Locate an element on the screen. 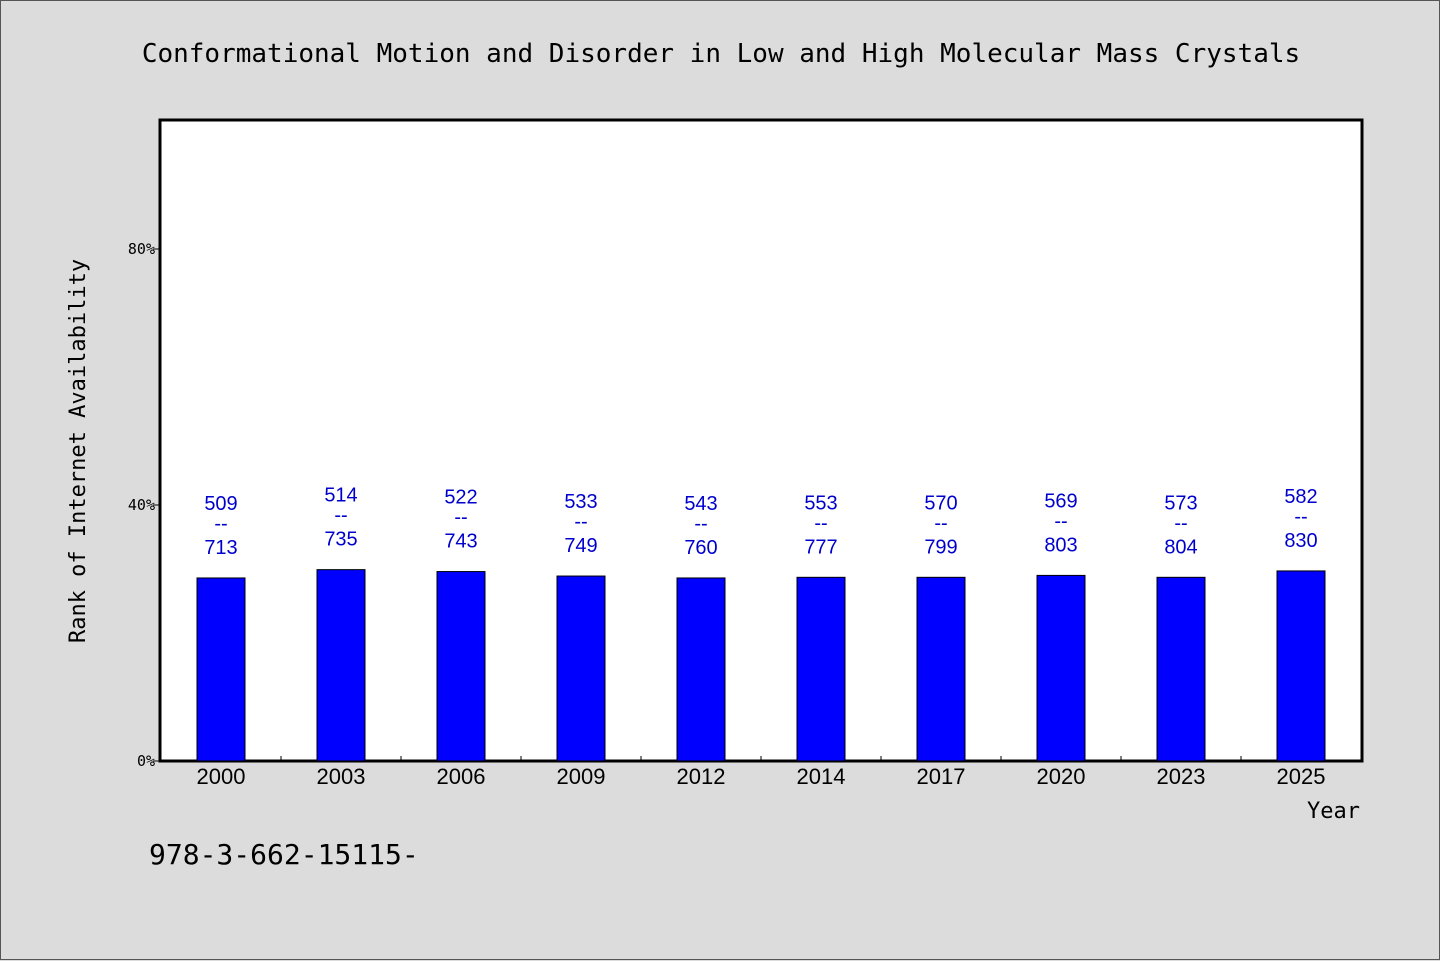 Image resolution: width=1440 pixels, height=961 pixels. bar-2014 is located at coordinates (821, 669).